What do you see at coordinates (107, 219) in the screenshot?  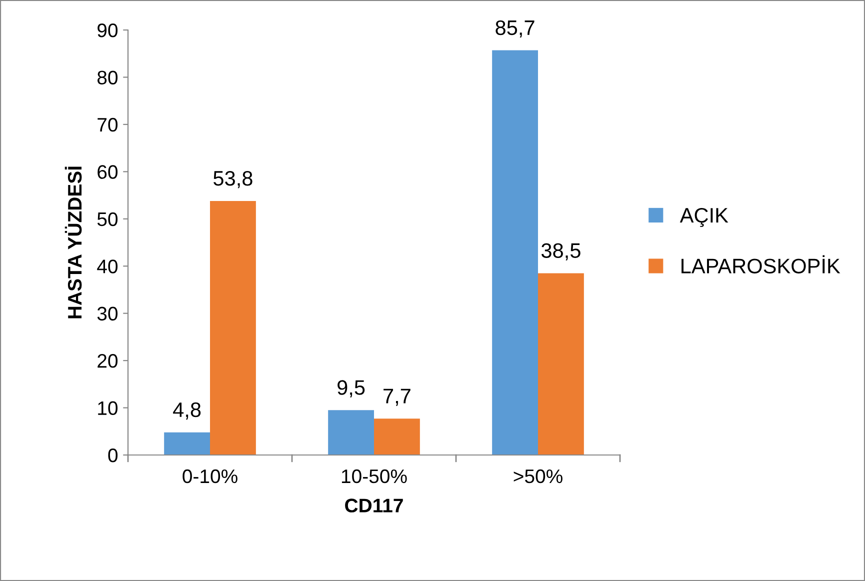 I see `y-tick-label: 50` at bounding box center [107, 219].